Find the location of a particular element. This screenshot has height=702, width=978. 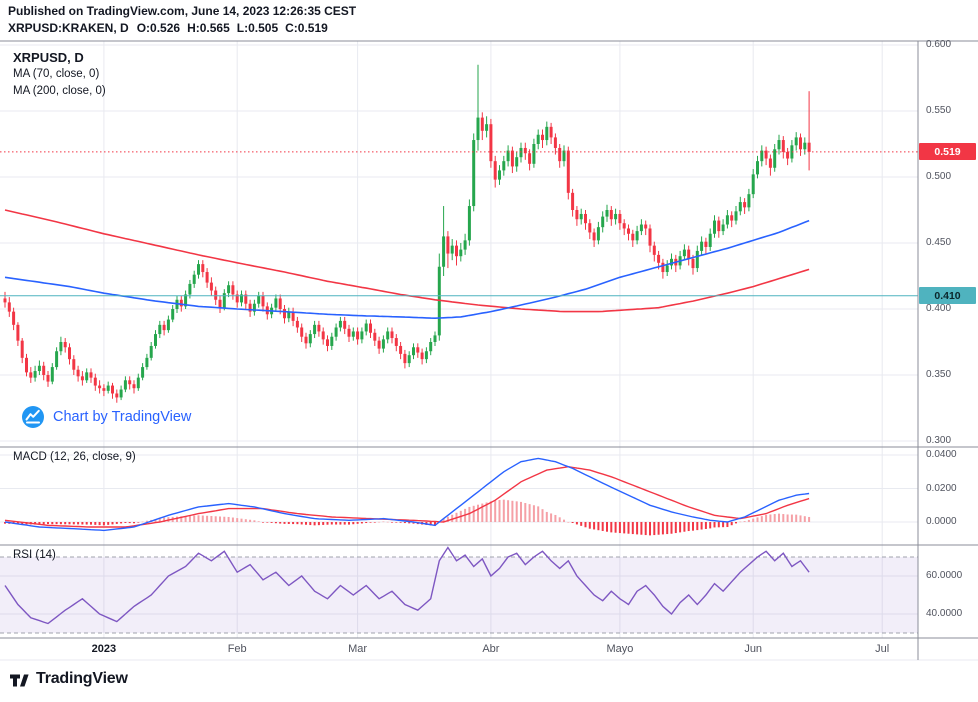

price-axis-label: 0.350 is located at coordinates (939, 374).